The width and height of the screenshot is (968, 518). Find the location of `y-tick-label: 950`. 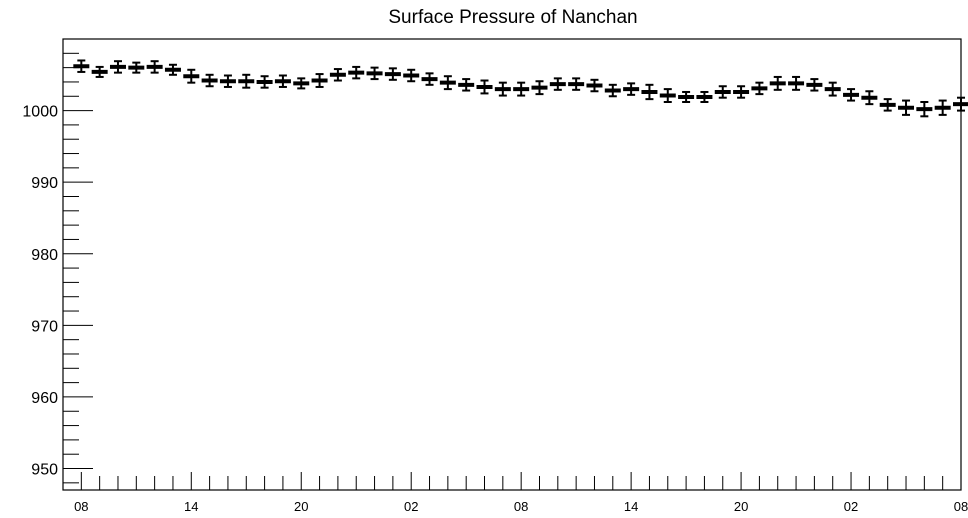

y-tick-label: 950 is located at coordinates (44, 470).